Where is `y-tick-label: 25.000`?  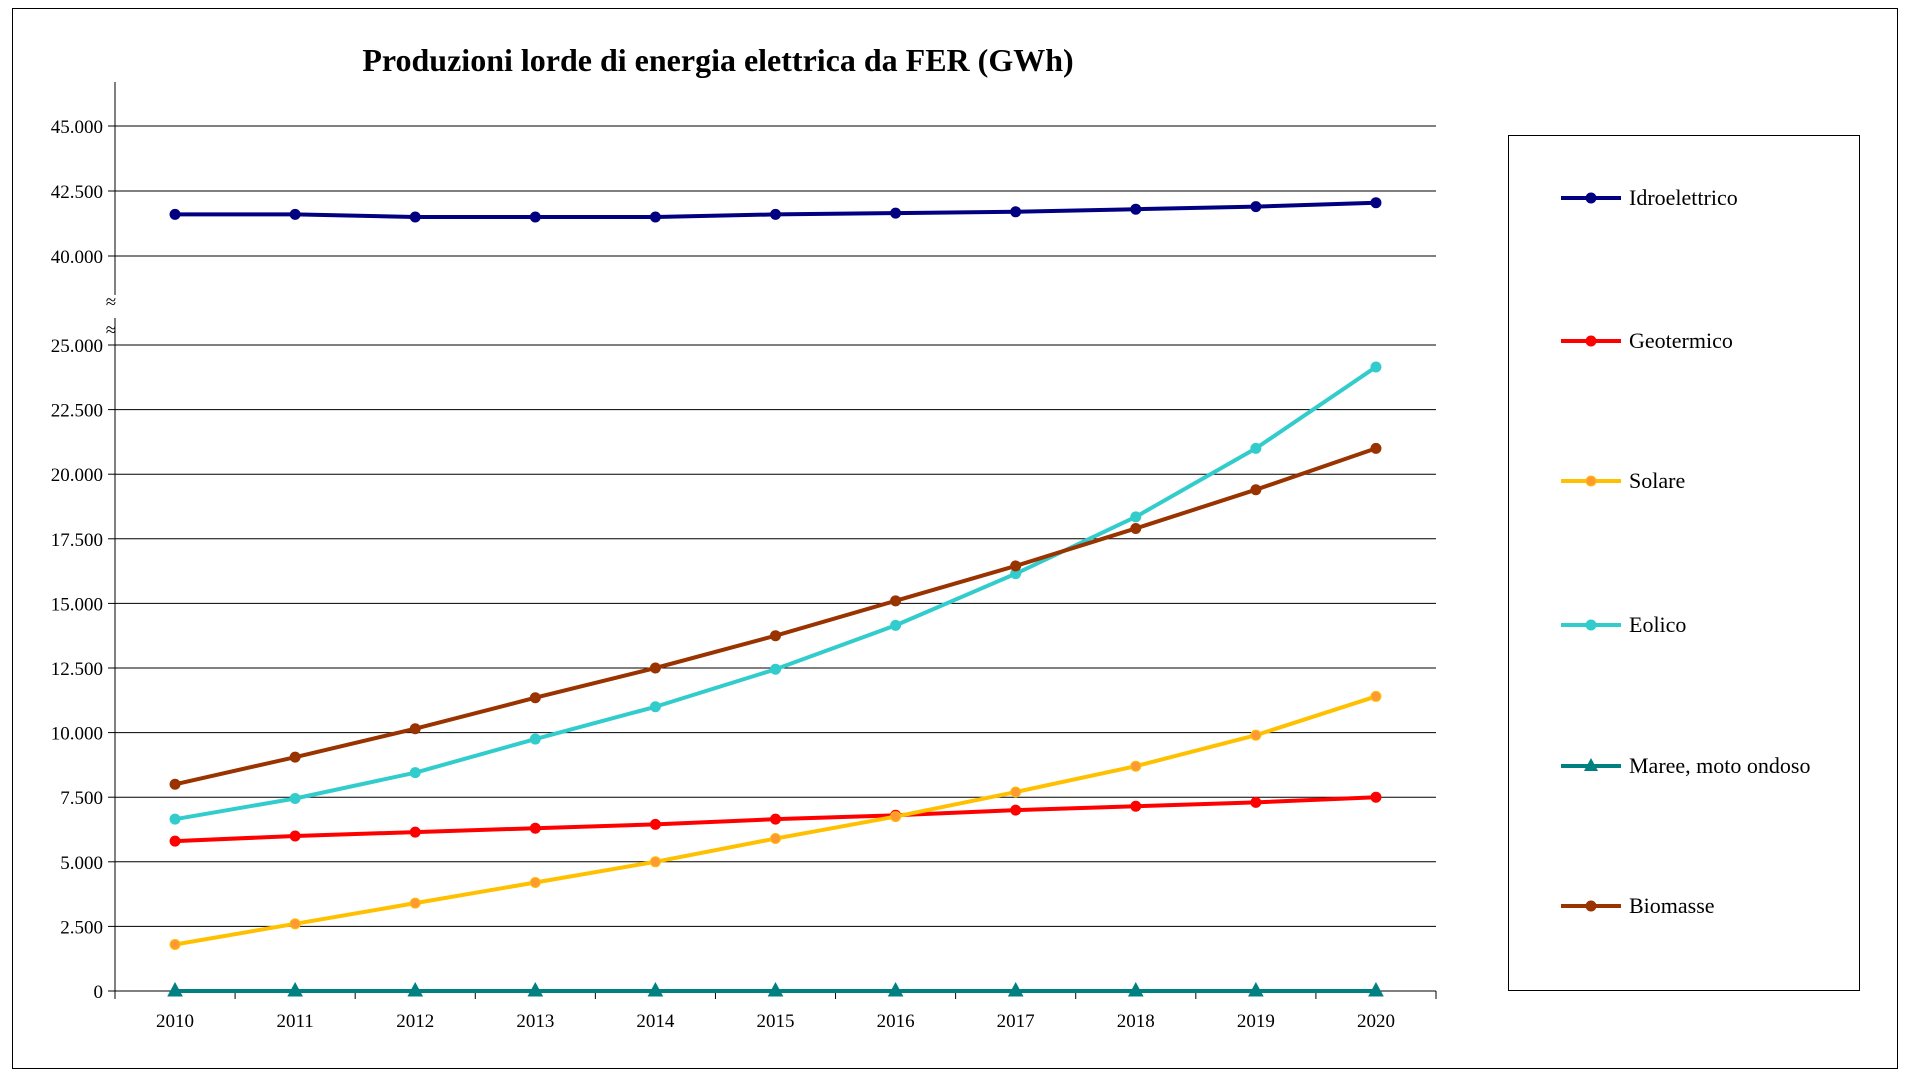 y-tick-label: 25.000 is located at coordinates (77, 346).